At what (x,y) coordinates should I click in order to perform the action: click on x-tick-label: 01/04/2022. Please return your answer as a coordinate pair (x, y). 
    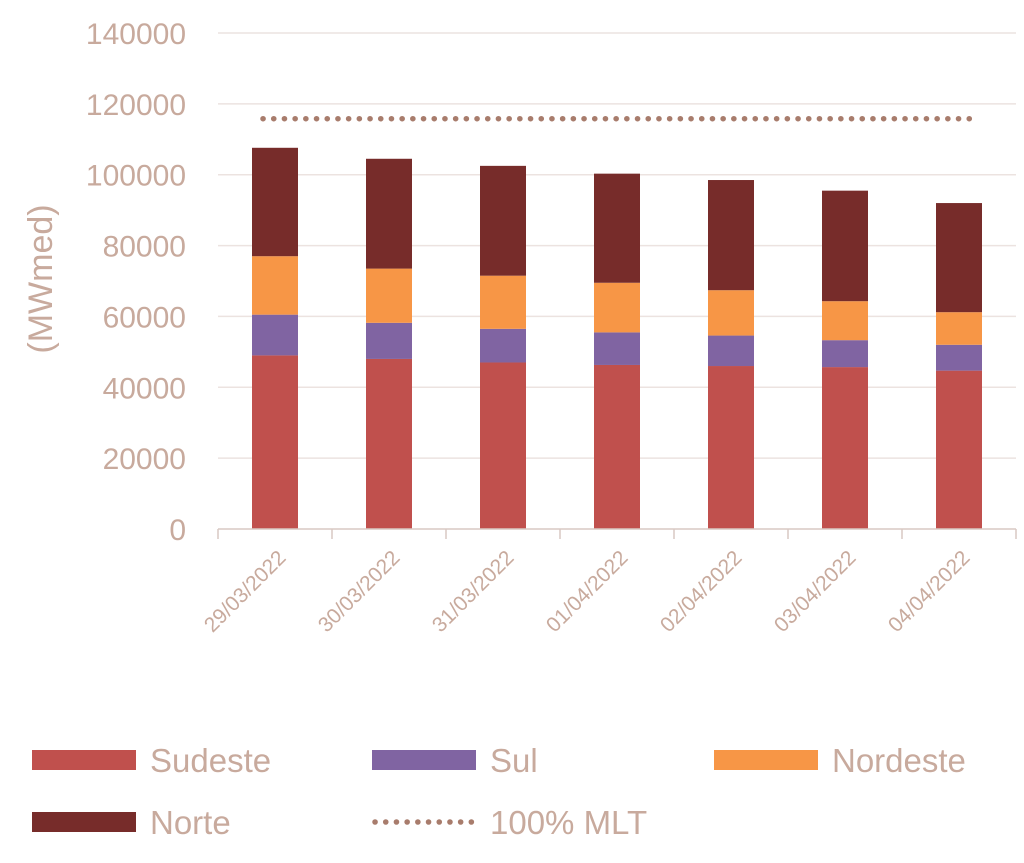
    Looking at the image, I should click on (587, 591).